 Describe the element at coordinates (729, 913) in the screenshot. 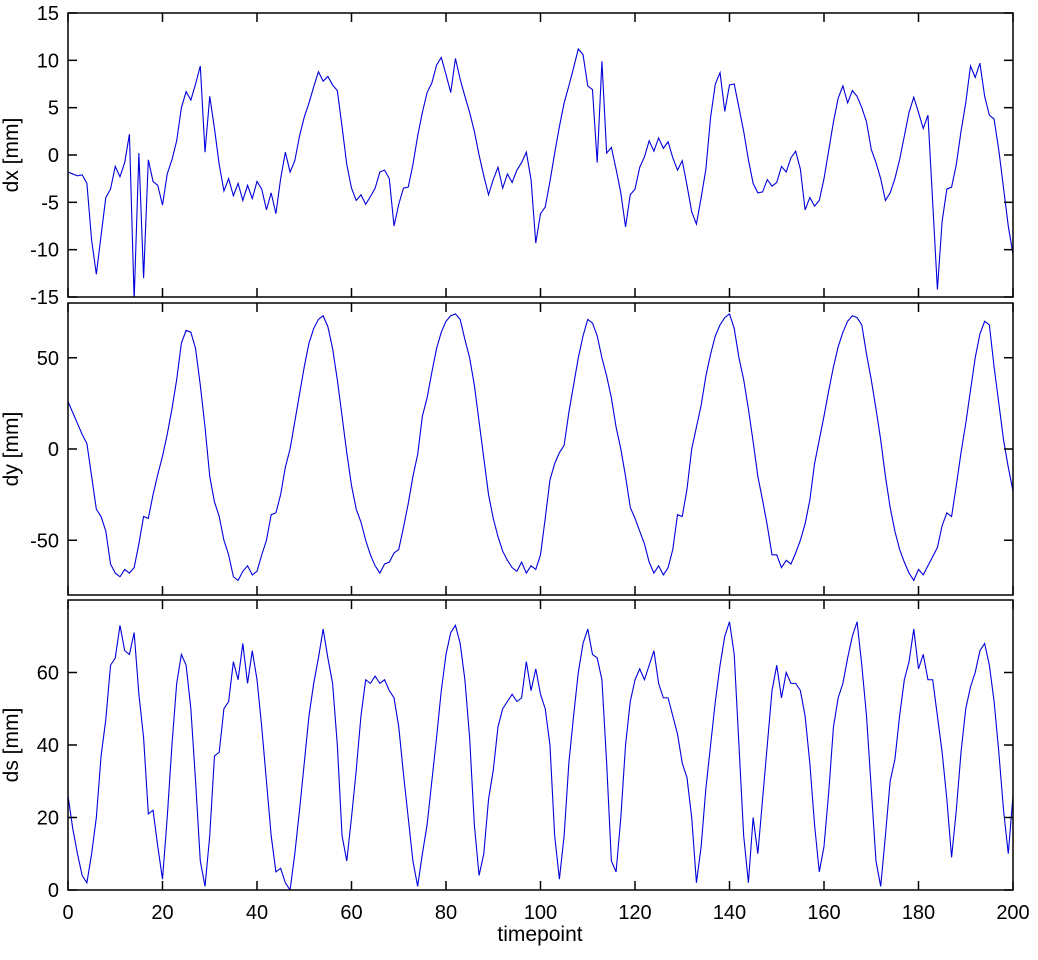

I see `x-tick-label: 140` at that location.